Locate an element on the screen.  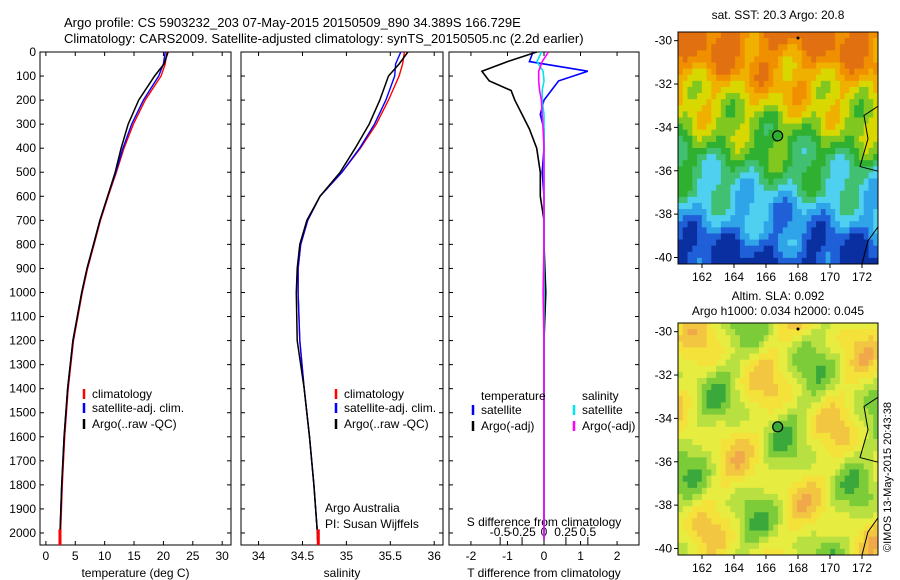
map-title: sat. SST: 20.3 Argo: 20.8 is located at coordinates (778, 15).